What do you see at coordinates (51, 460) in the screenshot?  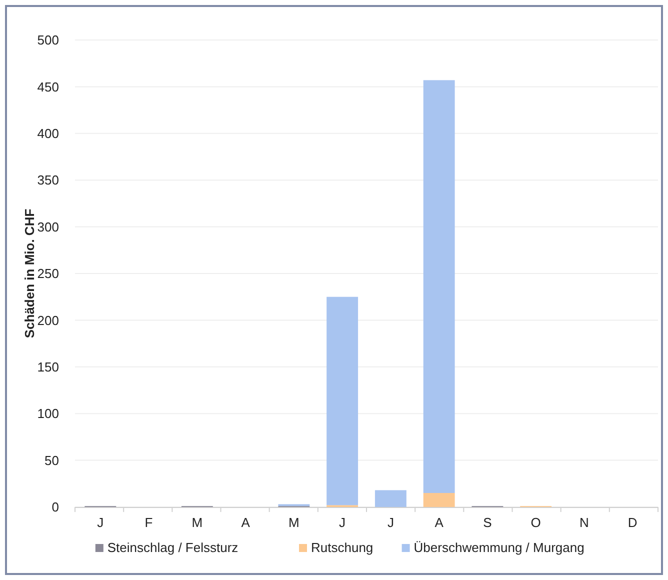 I see `y-tick-label: 50` at bounding box center [51, 460].